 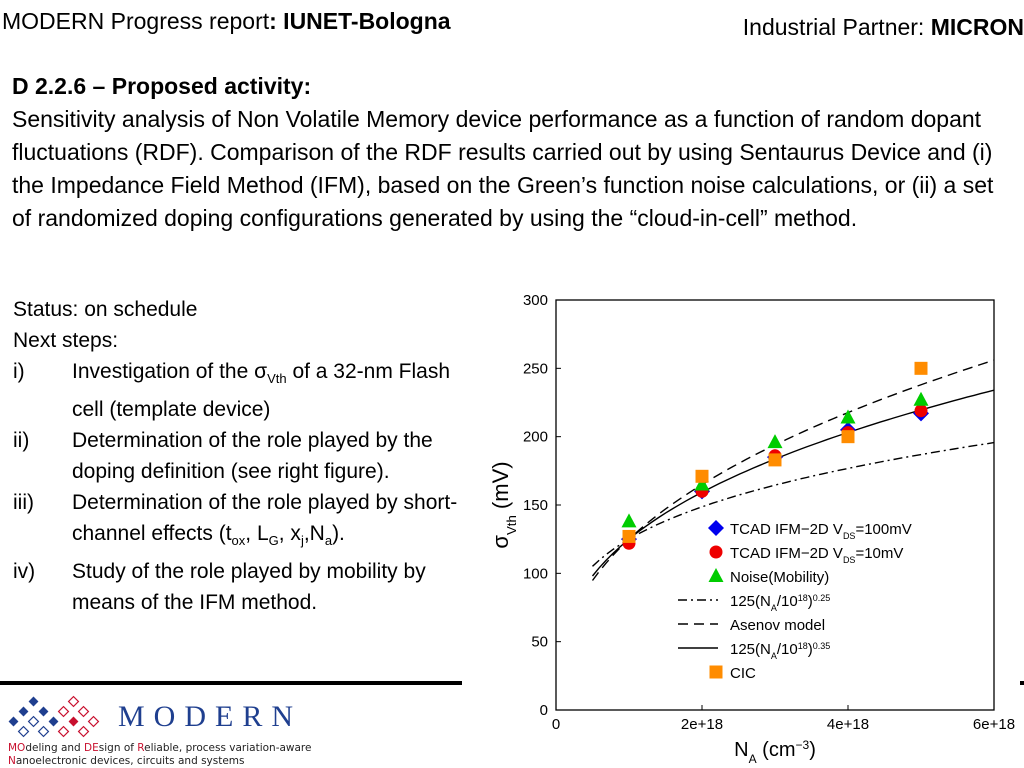 I want to click on y-tick-label-3: 150, so click(x=535, y=505).